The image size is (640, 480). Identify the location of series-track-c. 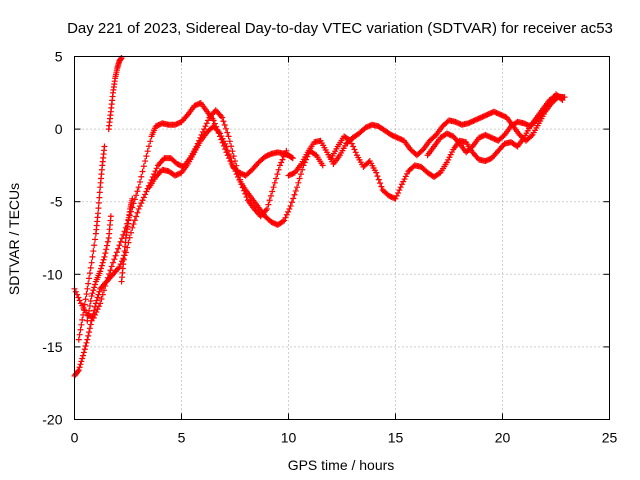
(236, 175).